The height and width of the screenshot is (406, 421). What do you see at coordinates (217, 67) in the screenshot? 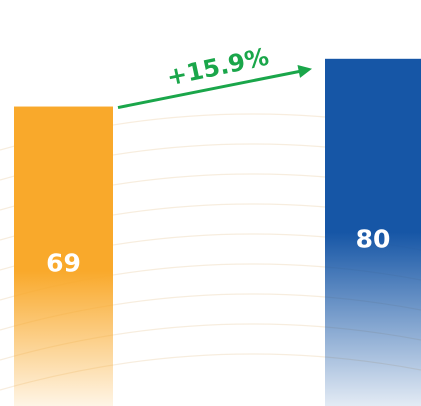
I see `change-annotation: +15.9%` at bounding box center [217, 67].